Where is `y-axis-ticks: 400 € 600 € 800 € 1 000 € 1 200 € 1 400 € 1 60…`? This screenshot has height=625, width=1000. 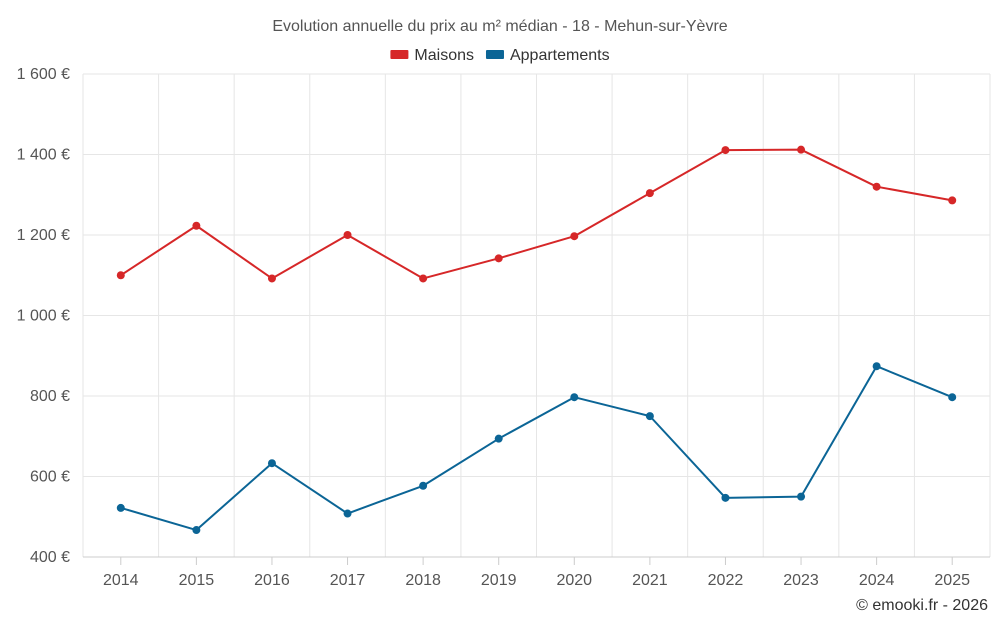 y-axis-ticks: 400 € 600 € 800 € 1 000 € 1 200 € 1 400 € 1 60… is located at coordinates (43, 316).